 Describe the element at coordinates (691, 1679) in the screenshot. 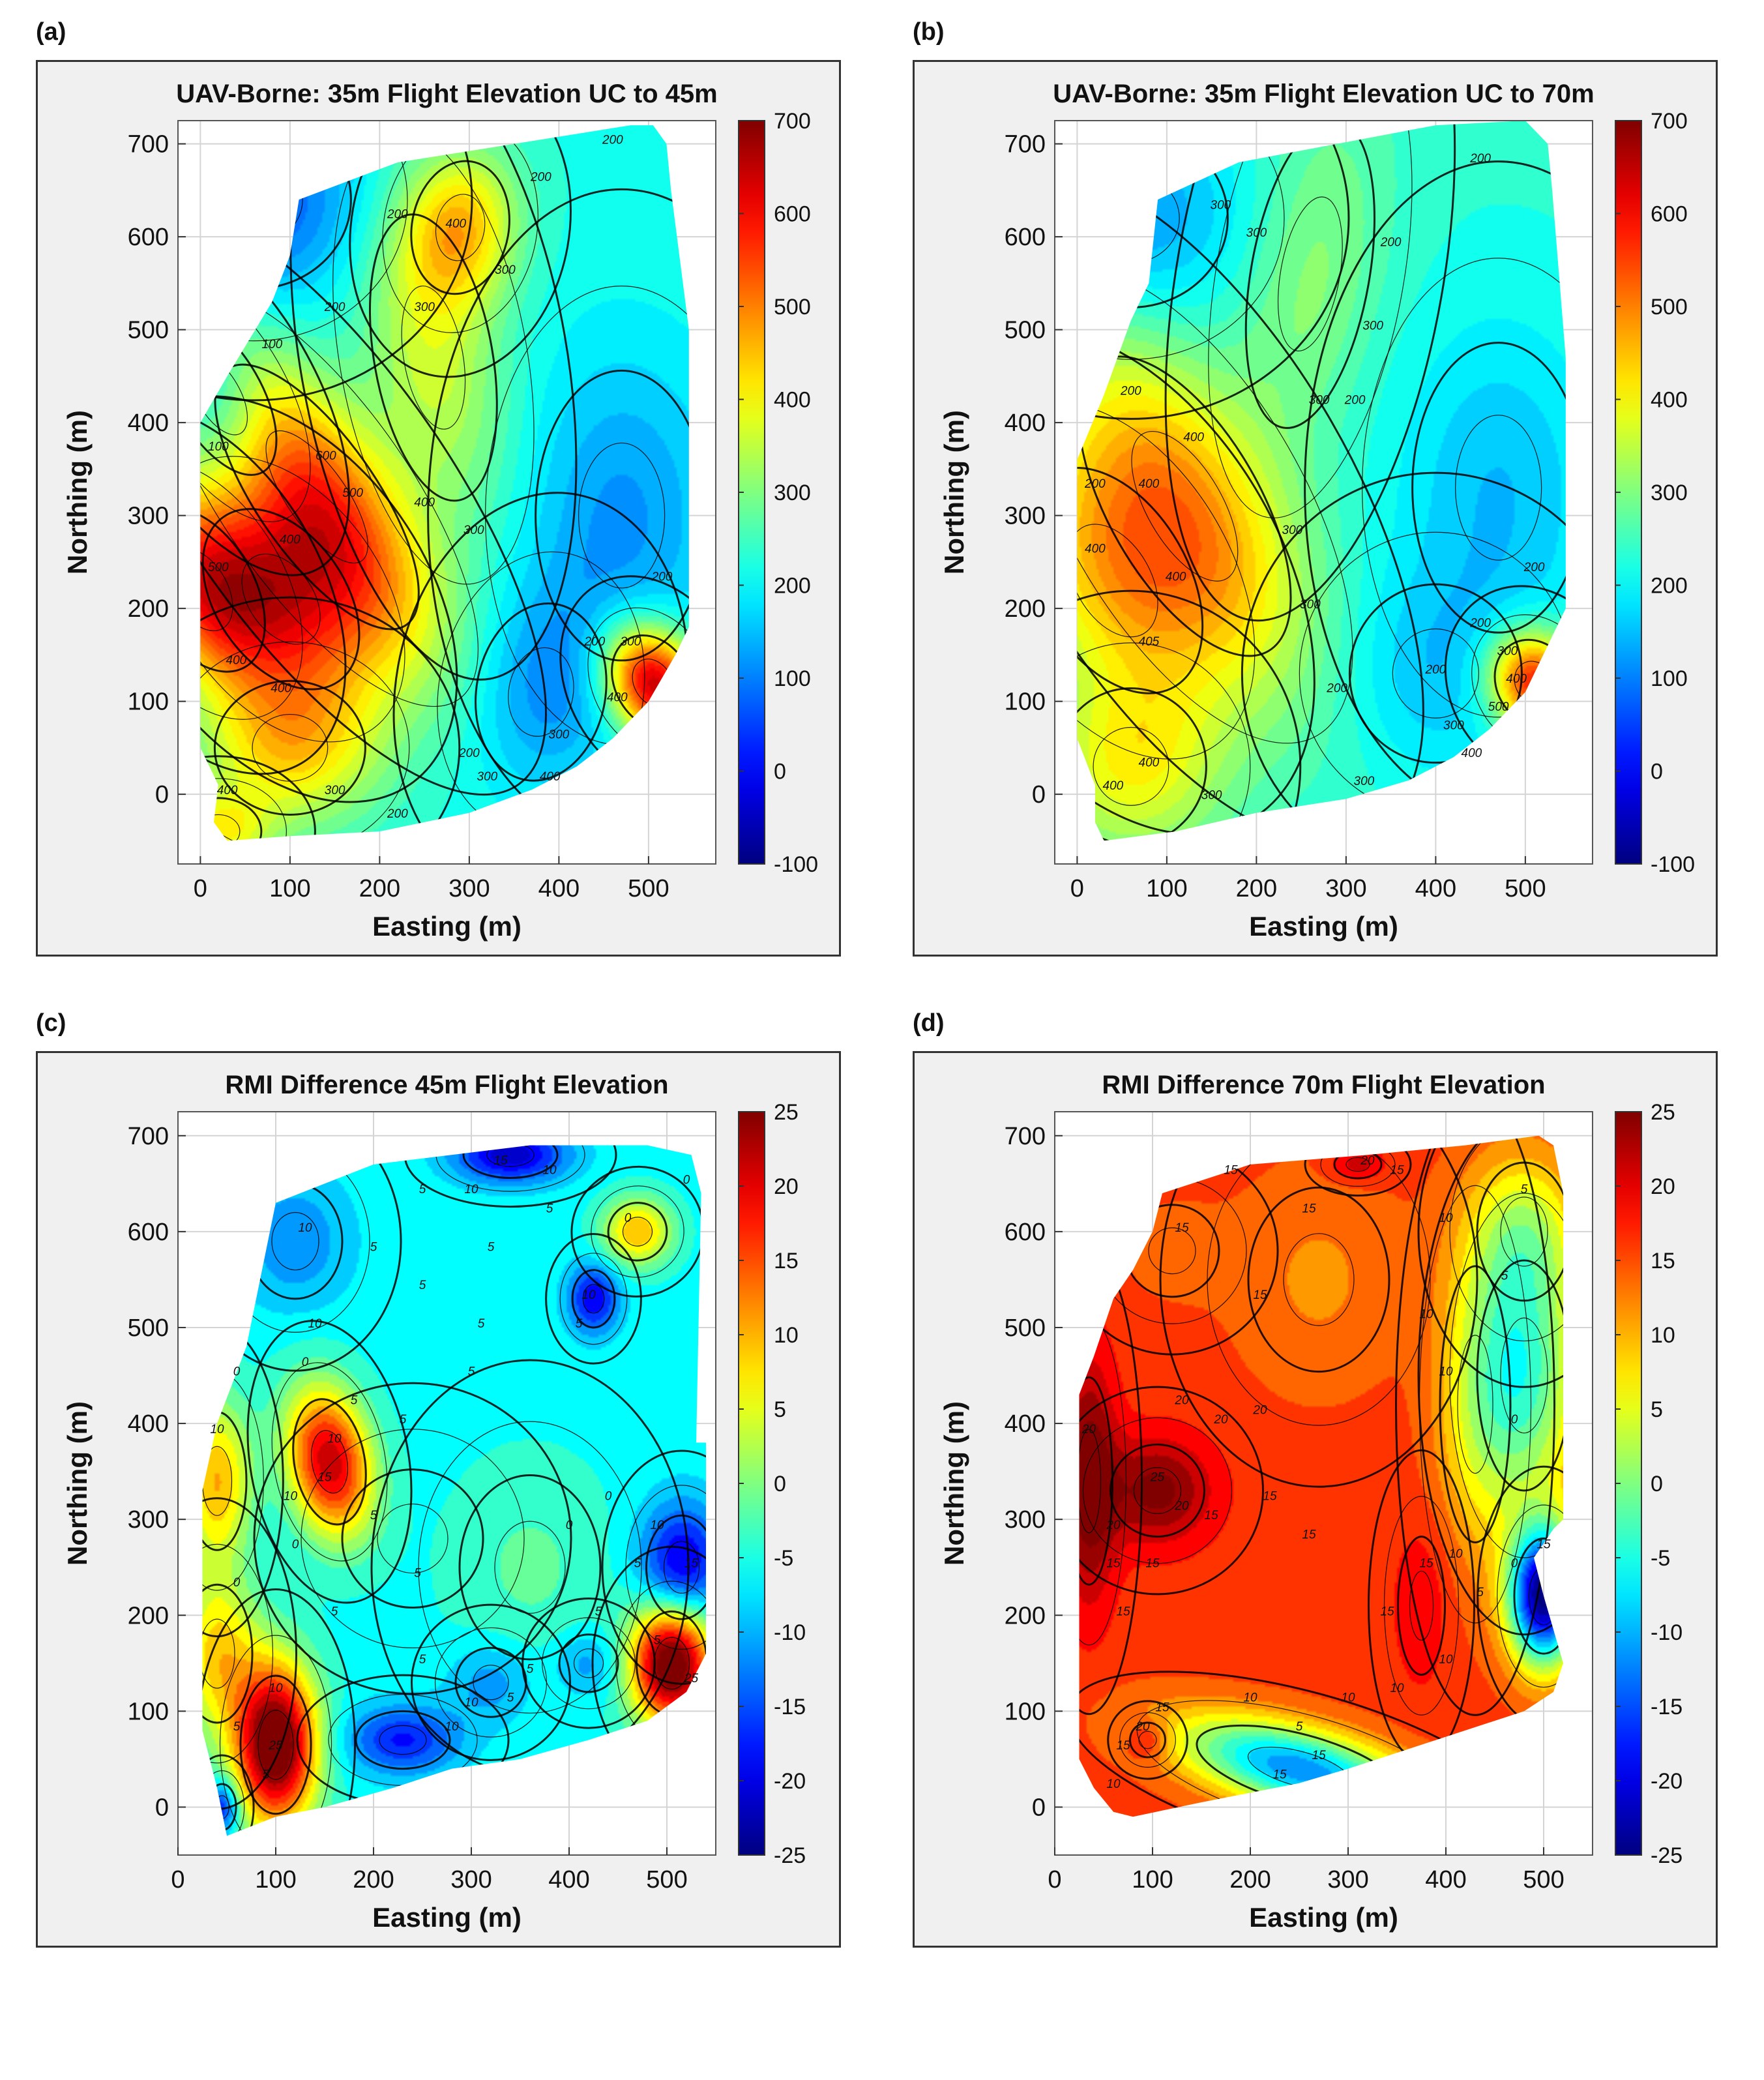

I see `contour-label: 25` at that location.